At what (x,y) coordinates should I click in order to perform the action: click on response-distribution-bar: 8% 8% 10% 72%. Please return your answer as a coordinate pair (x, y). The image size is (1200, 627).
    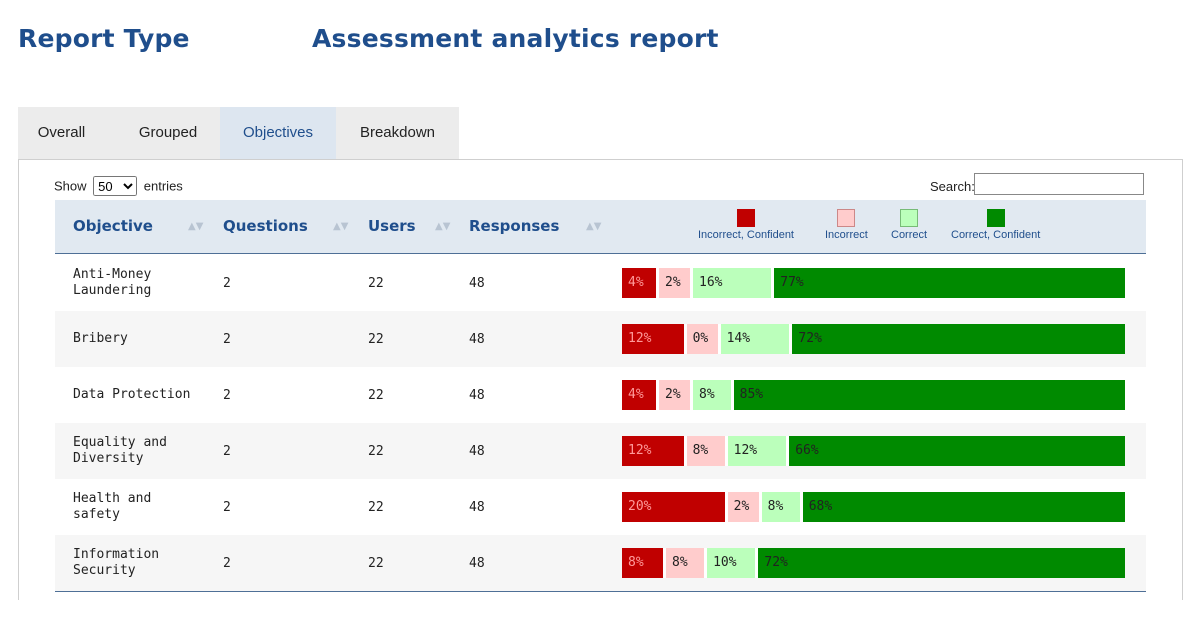
    Looking at the image, I should click on (873, 563).